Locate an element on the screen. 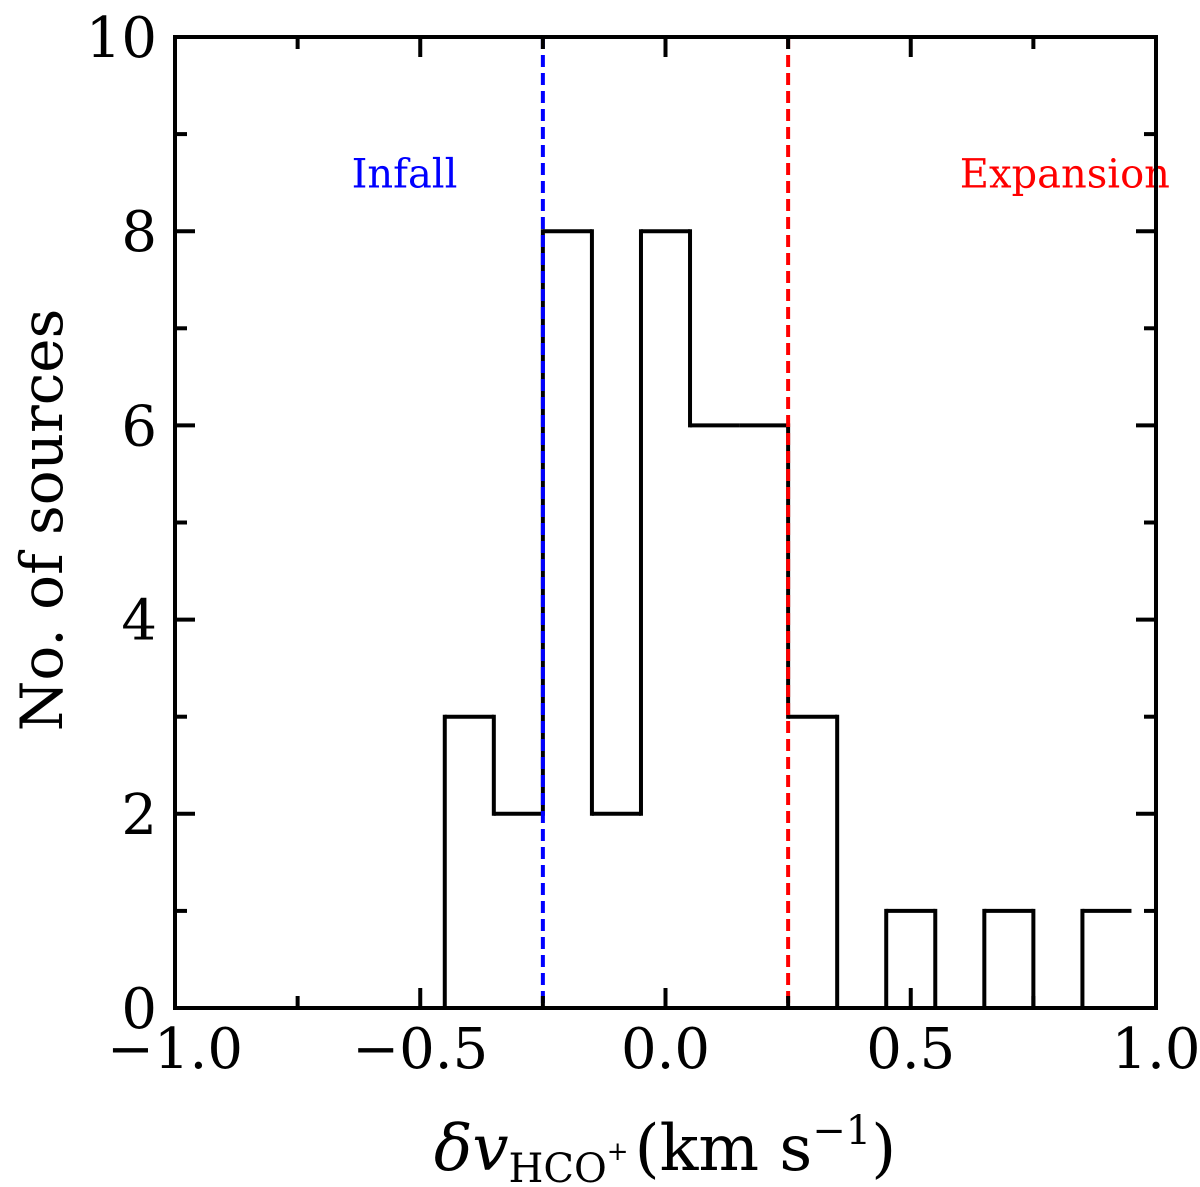 This screenshot has width=1200, height=1187. y-tick-label: 6 is located at coordinates (139, 426).